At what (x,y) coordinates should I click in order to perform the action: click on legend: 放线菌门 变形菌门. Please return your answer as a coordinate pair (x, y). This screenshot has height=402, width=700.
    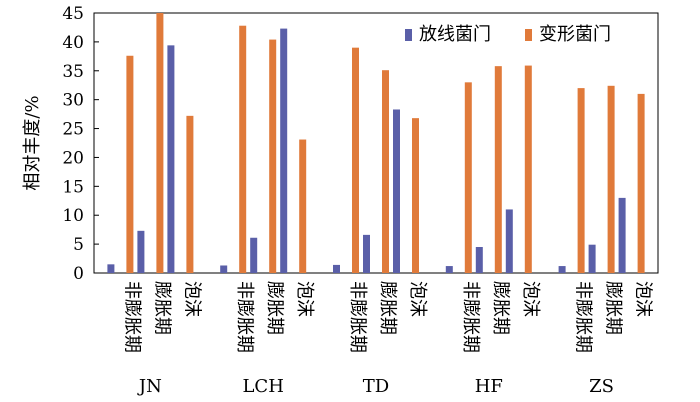
    Looking at the image, I should click on (508, 34).